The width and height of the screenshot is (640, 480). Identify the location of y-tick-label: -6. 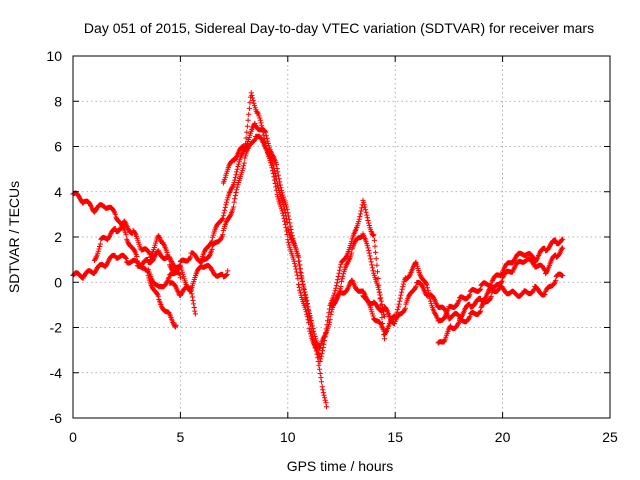
(56, 418).